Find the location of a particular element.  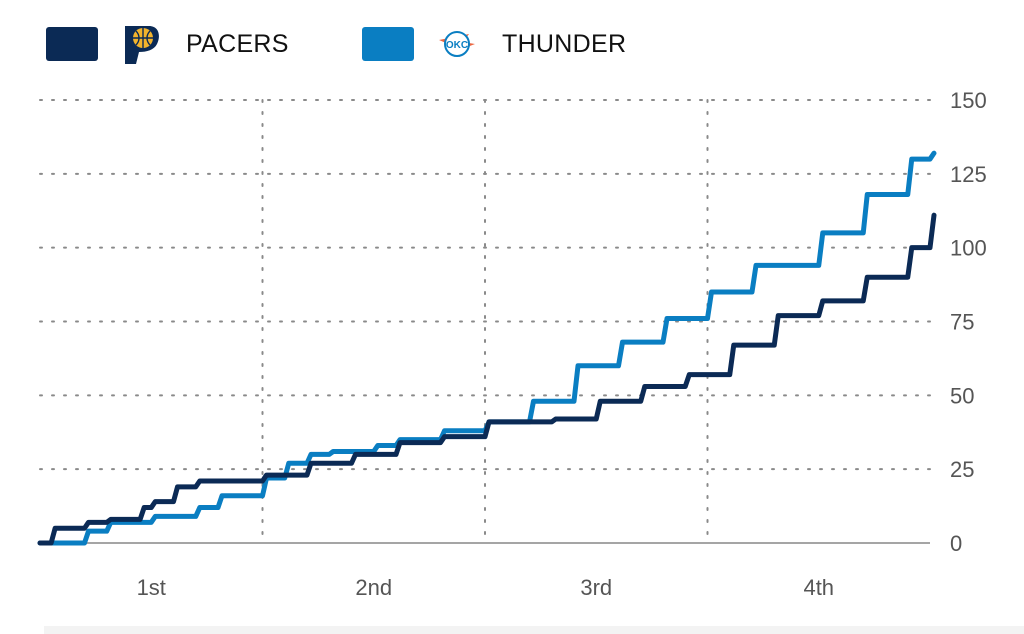

pacers-color-swatch is located at coordinates (72, 44).